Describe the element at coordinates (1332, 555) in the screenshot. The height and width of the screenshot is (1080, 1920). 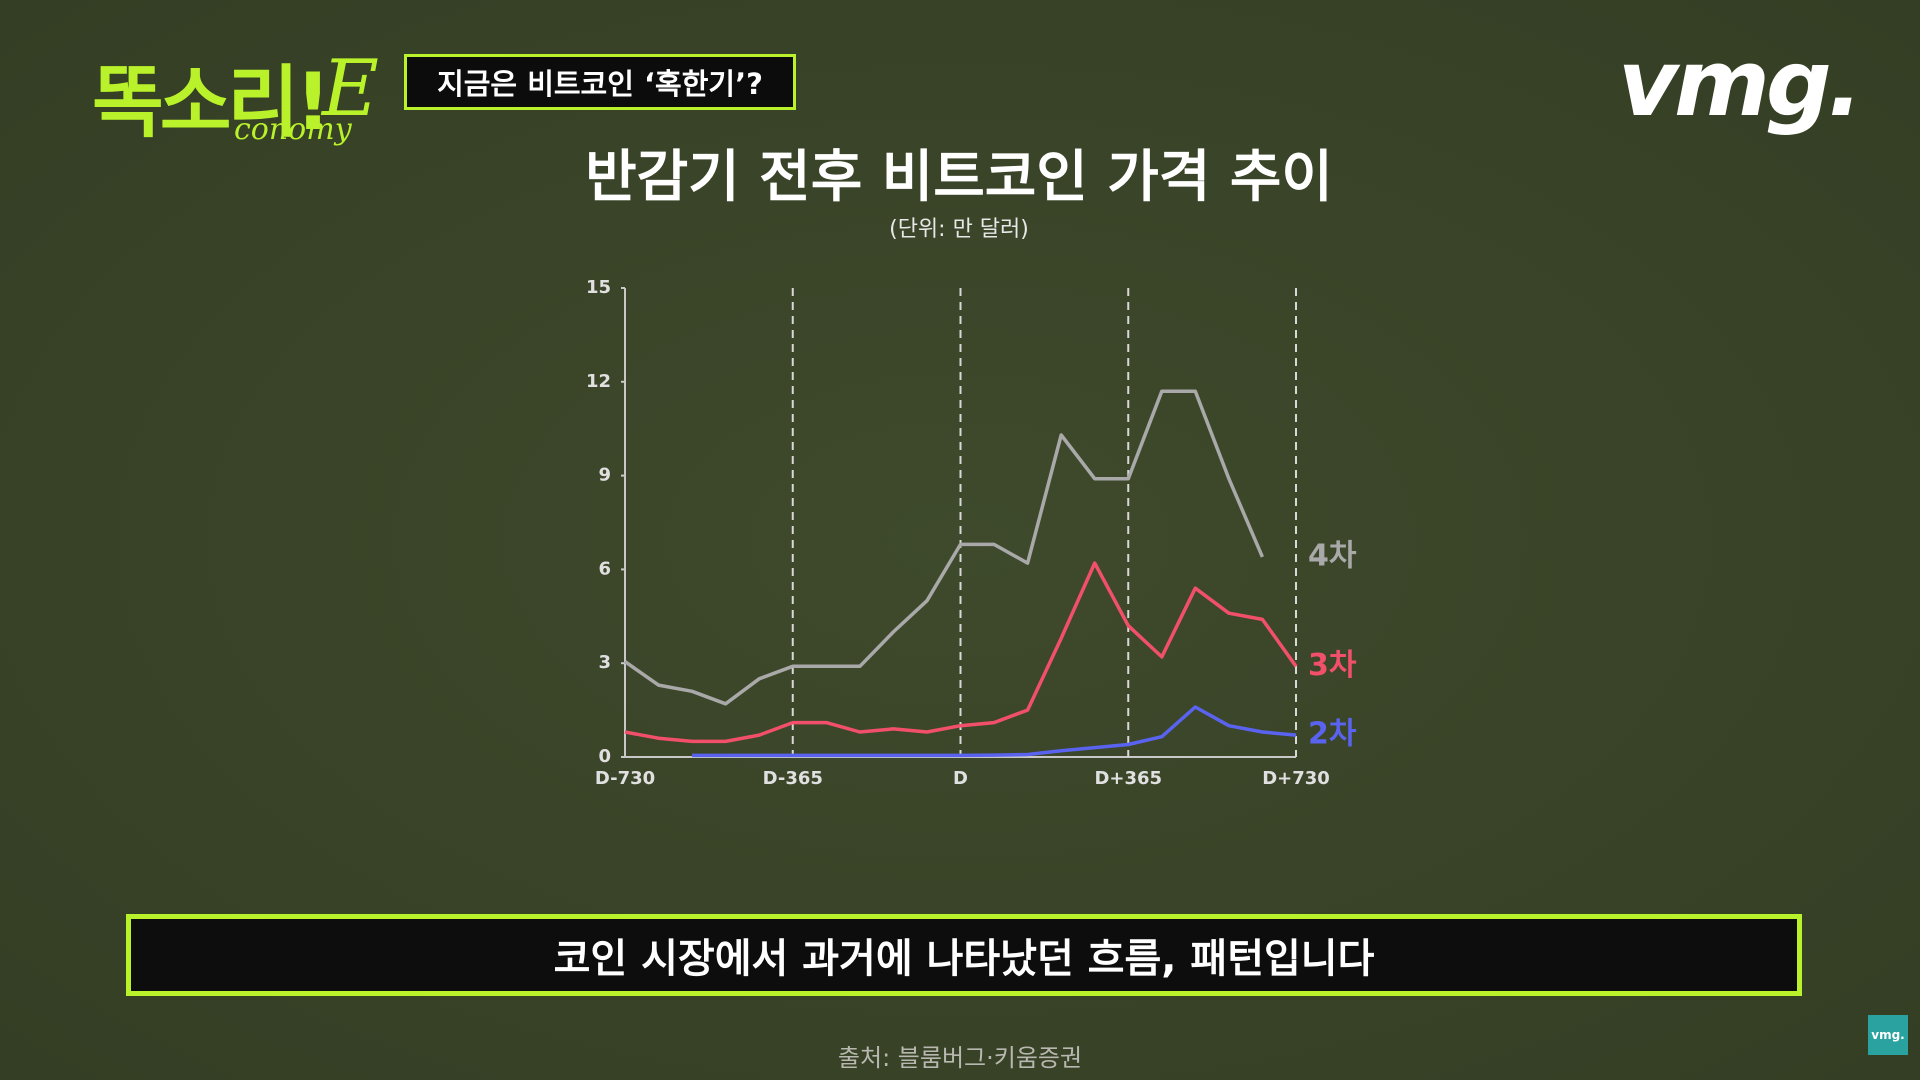
I see `series-label: 4차` at that location.